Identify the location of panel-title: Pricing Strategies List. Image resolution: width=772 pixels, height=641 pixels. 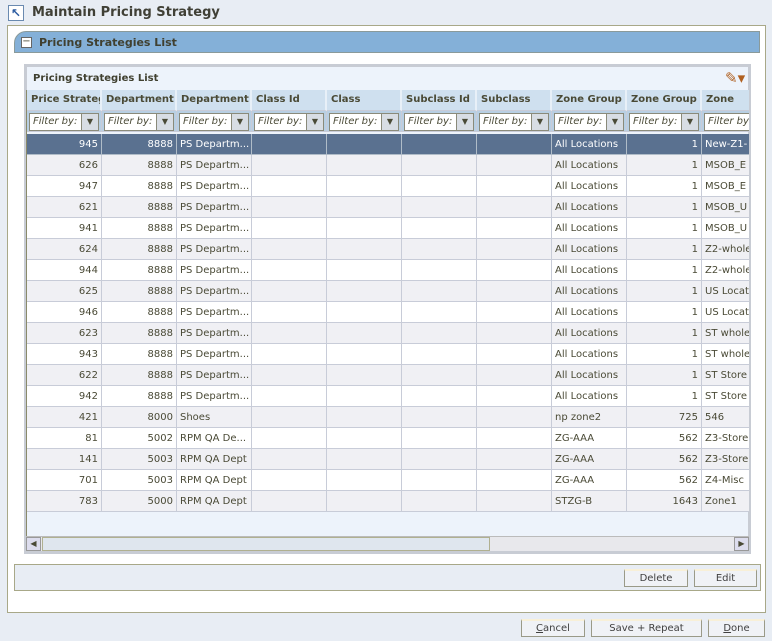
(96, 78).